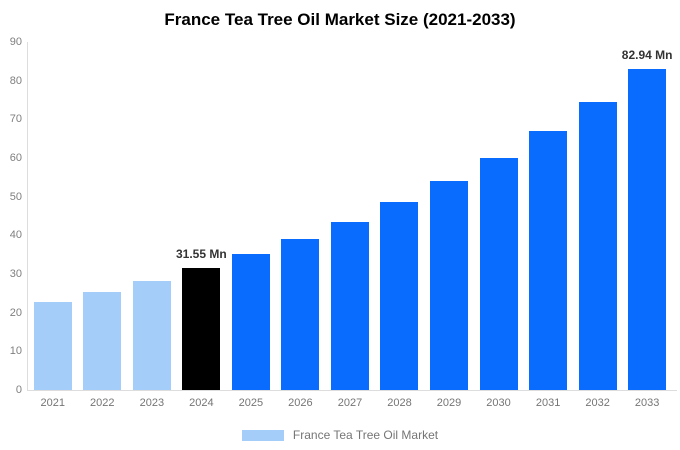 The image size is (680, 450). I want to click on bar-slot-2030: 2030, so click(499, 225).